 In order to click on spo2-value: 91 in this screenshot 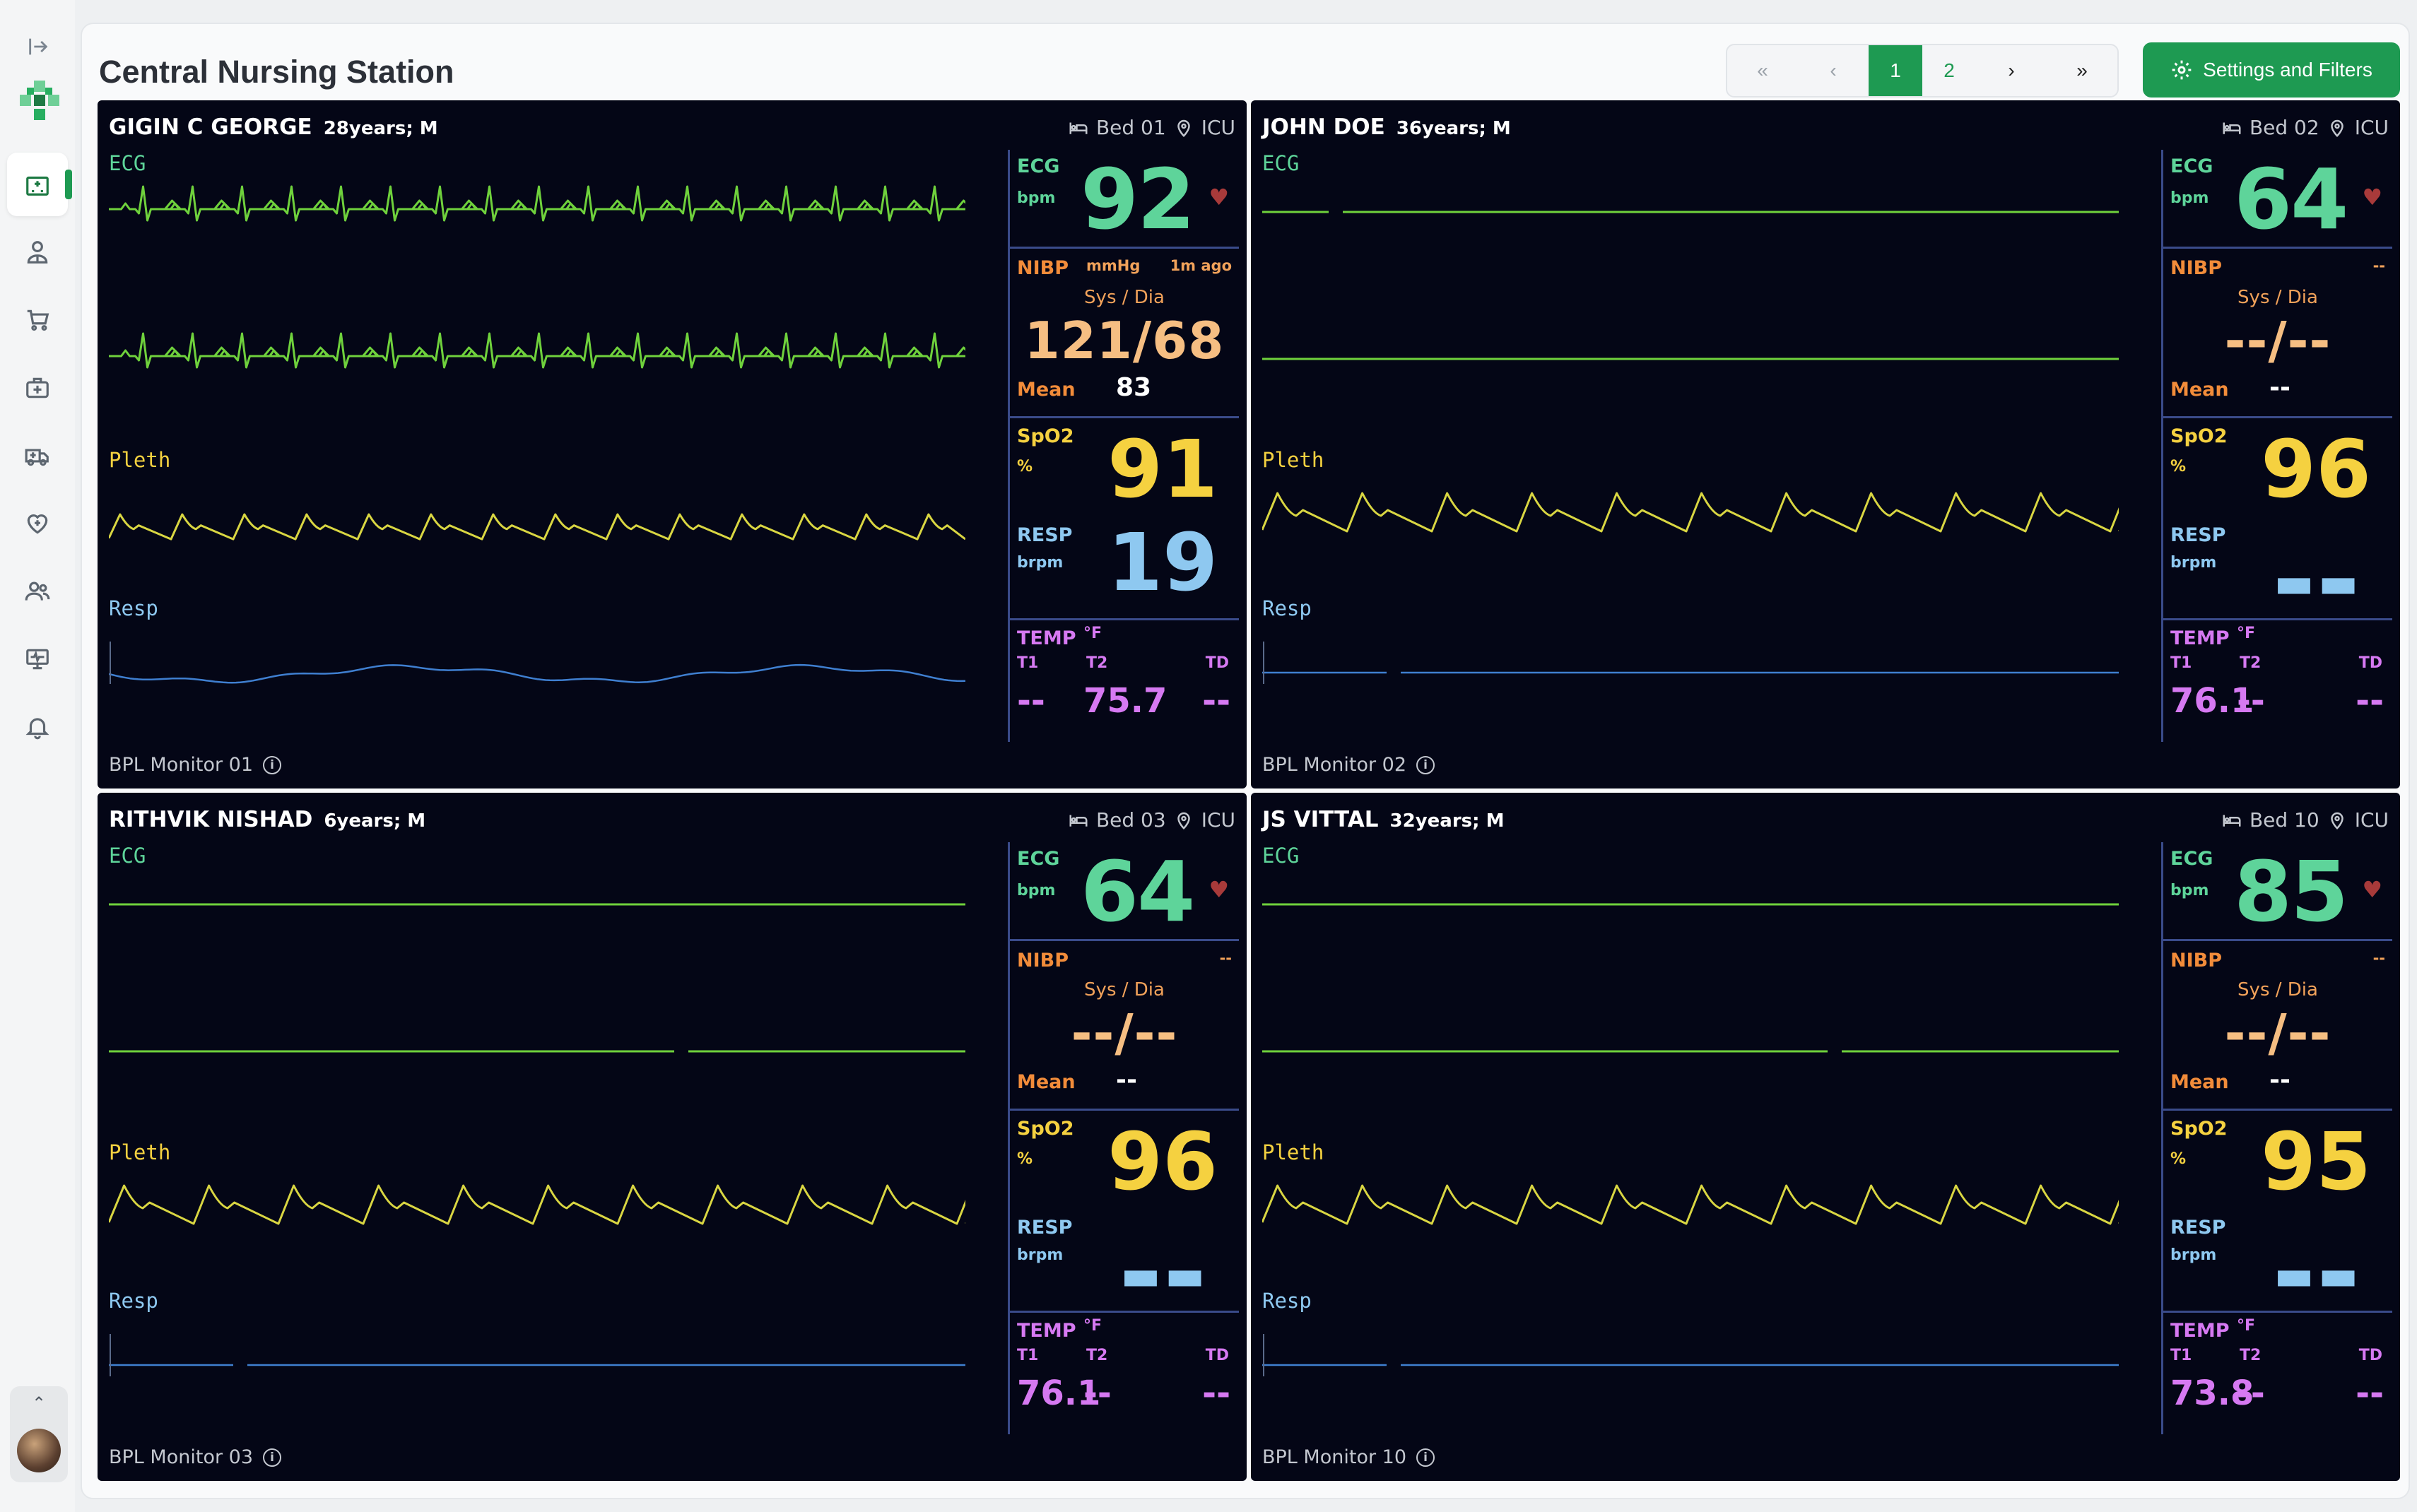, I will do `click(1162, 470)`.